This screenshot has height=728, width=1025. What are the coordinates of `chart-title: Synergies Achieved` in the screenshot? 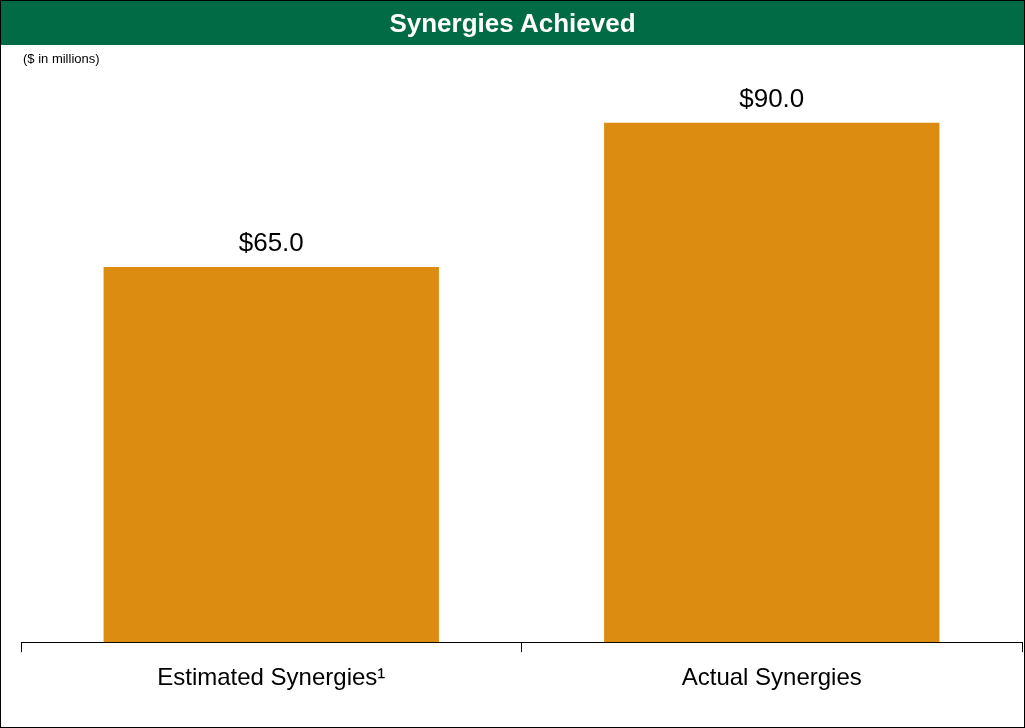 It's located at (512, 23).